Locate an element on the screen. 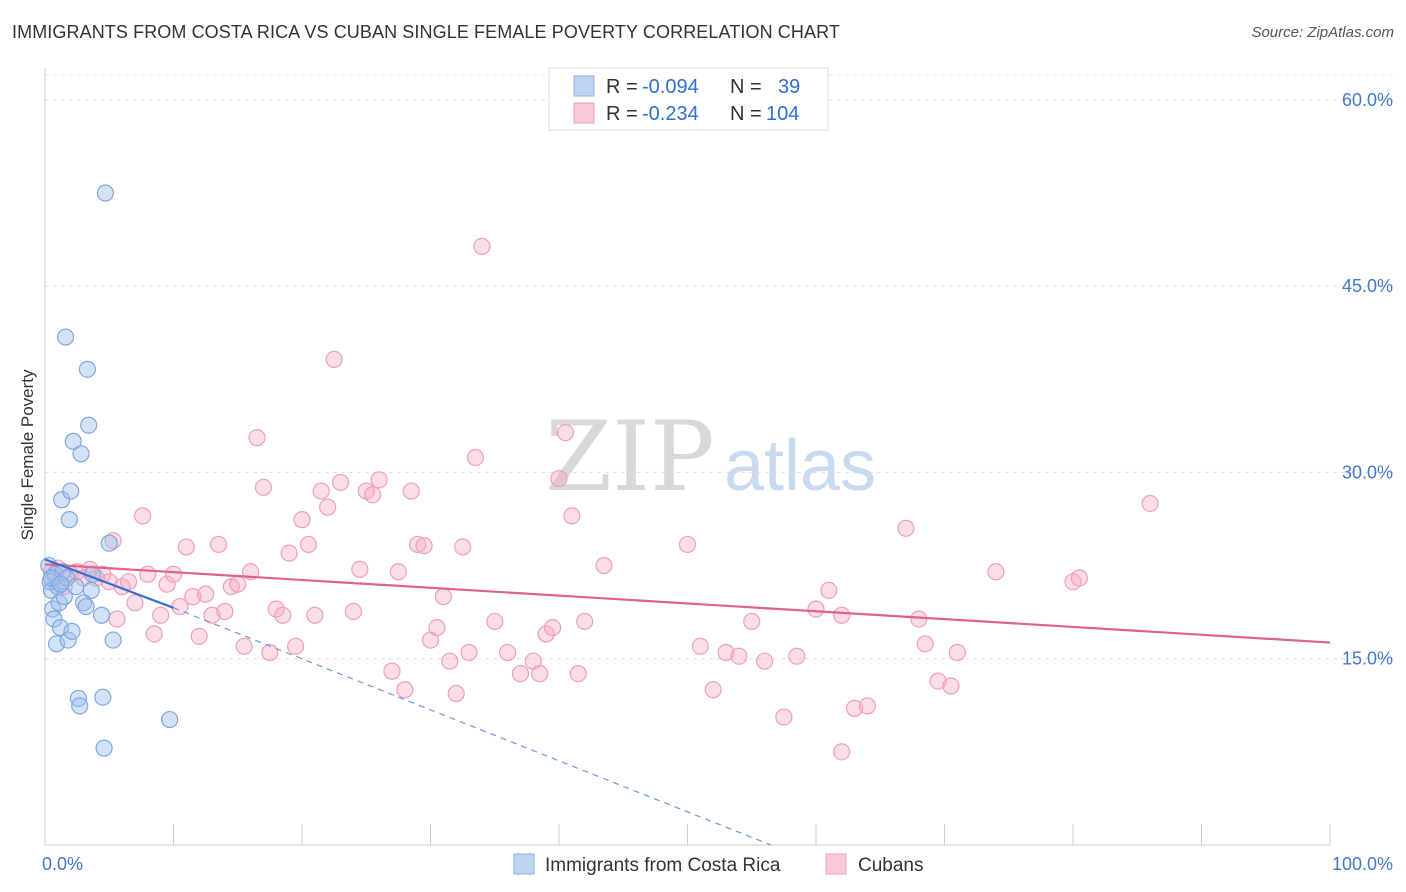 This screenshot has height=892, width=1406. trend-line-cubans is located at coordinates (687, 603).